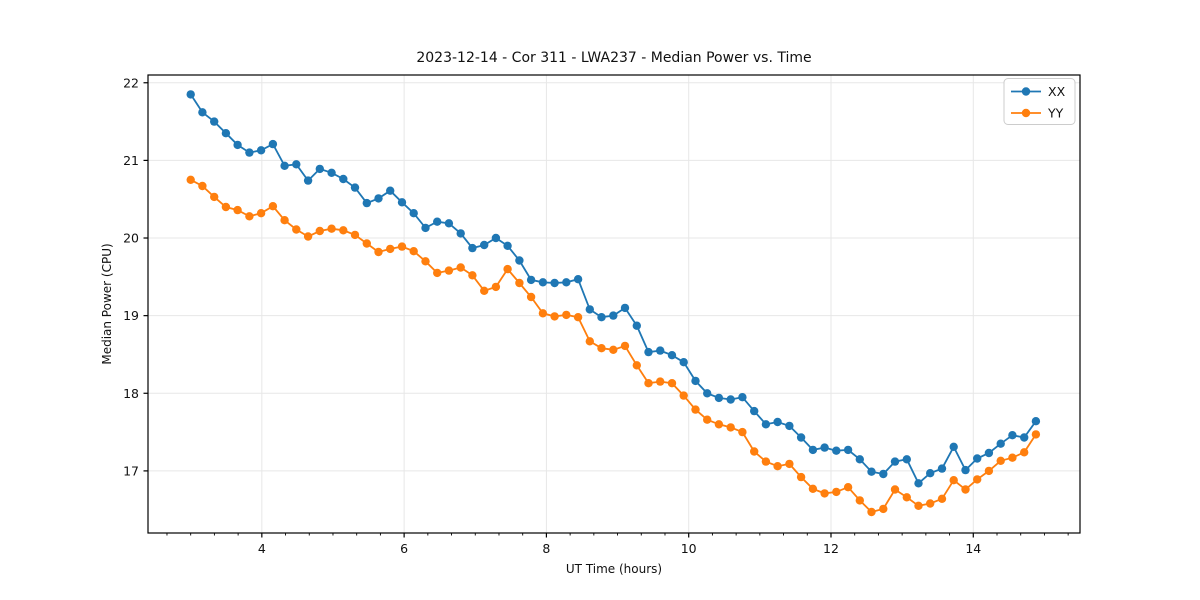  I want to click on y-tick-label: 21, so click(131, 160).